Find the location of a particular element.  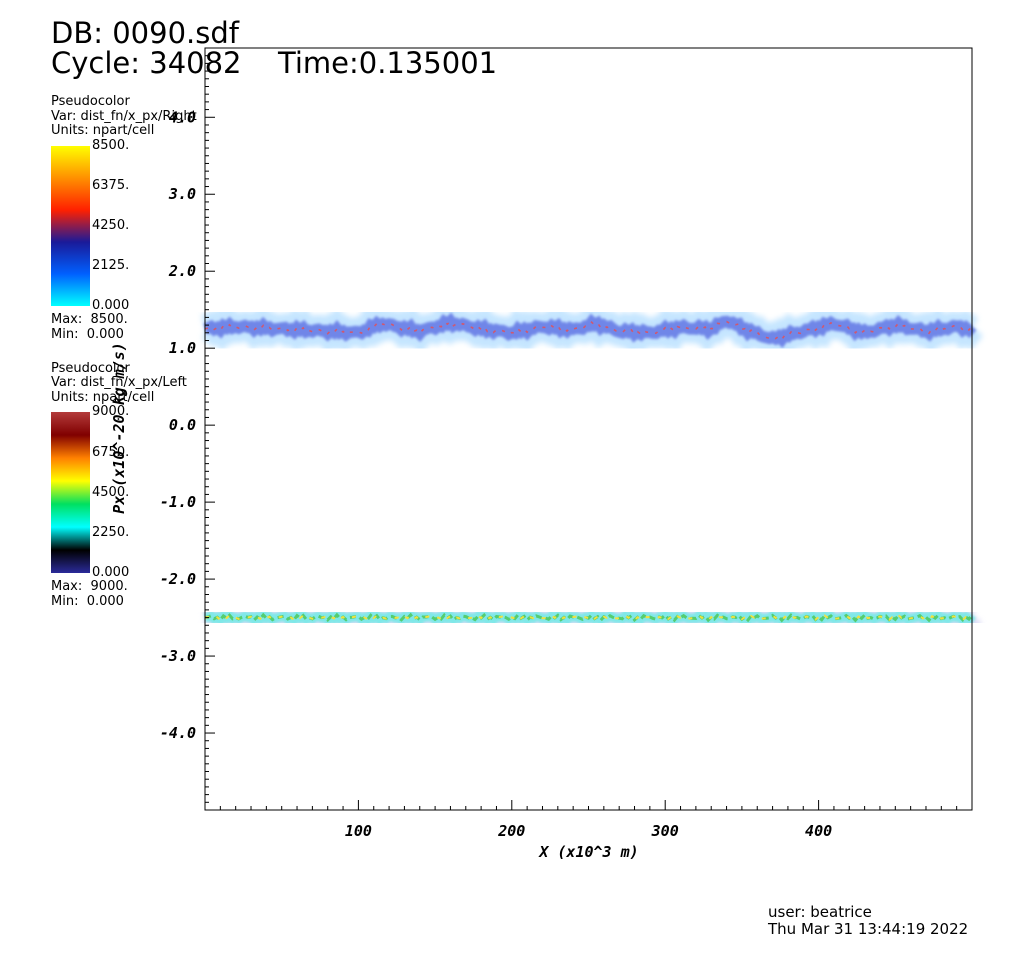

legend-right-tick: 2125. is located at coordinates (111, 265).